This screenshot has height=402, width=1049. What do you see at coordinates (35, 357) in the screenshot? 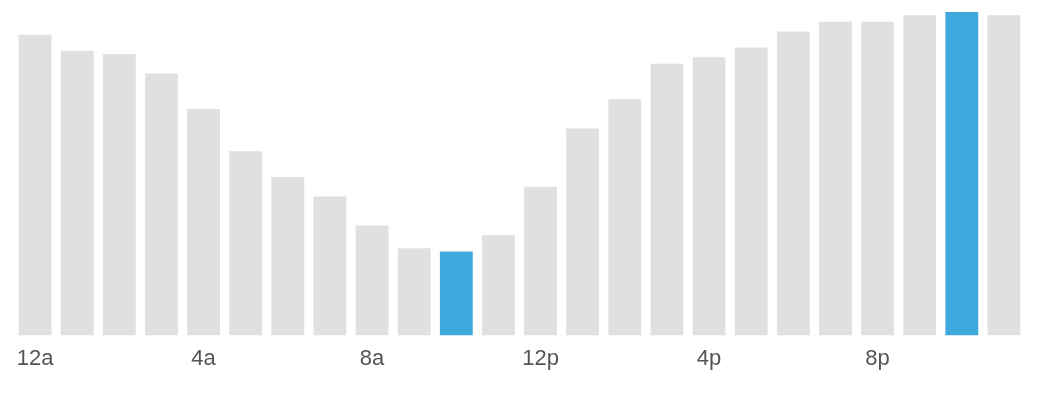
I see `x-tick-label: 12a` at bounding box center [35, 357].